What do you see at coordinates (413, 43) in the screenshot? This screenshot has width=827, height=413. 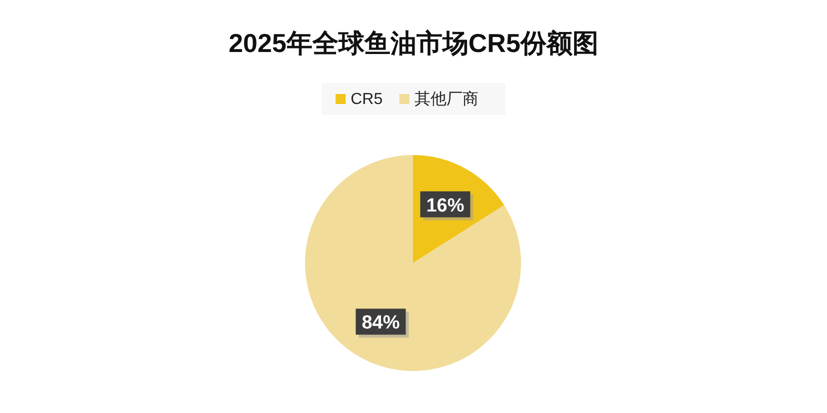 I see `chart-title: 2025年全球鱼油市场CR5份额图` at bounding box center [413, 43].